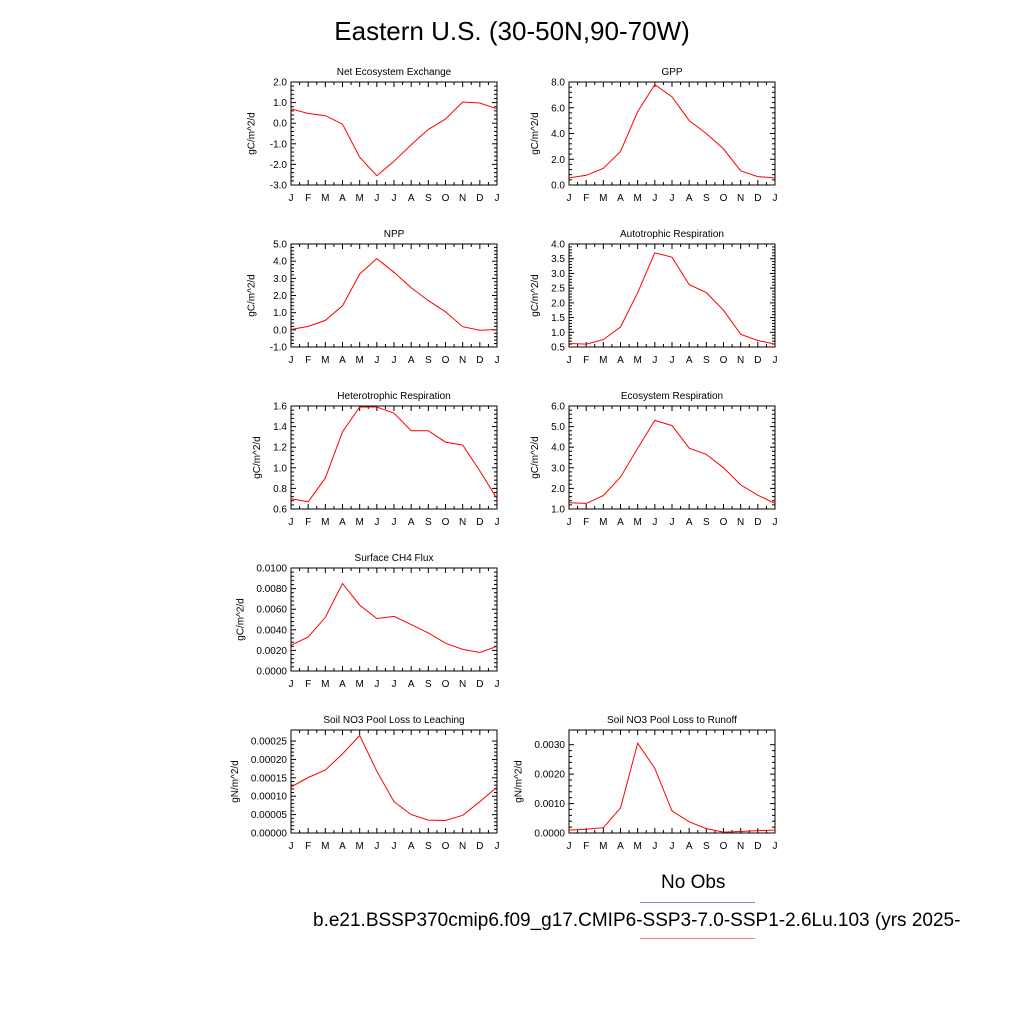  What do you see at coordinates (280, 448) in the screenshot?
I see `y-tick-label: 1.2` at bounding box center [280, 448].